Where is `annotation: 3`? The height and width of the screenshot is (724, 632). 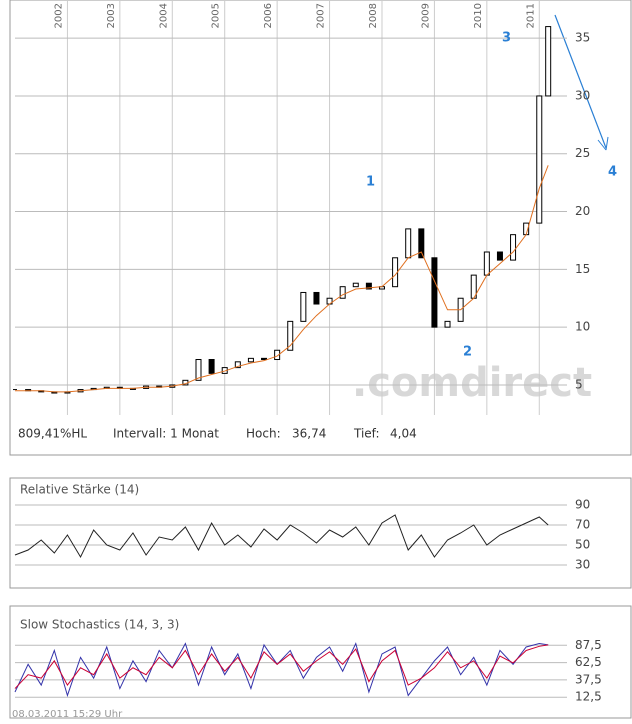 annotation: 3 is located at coordinates (506, 38).